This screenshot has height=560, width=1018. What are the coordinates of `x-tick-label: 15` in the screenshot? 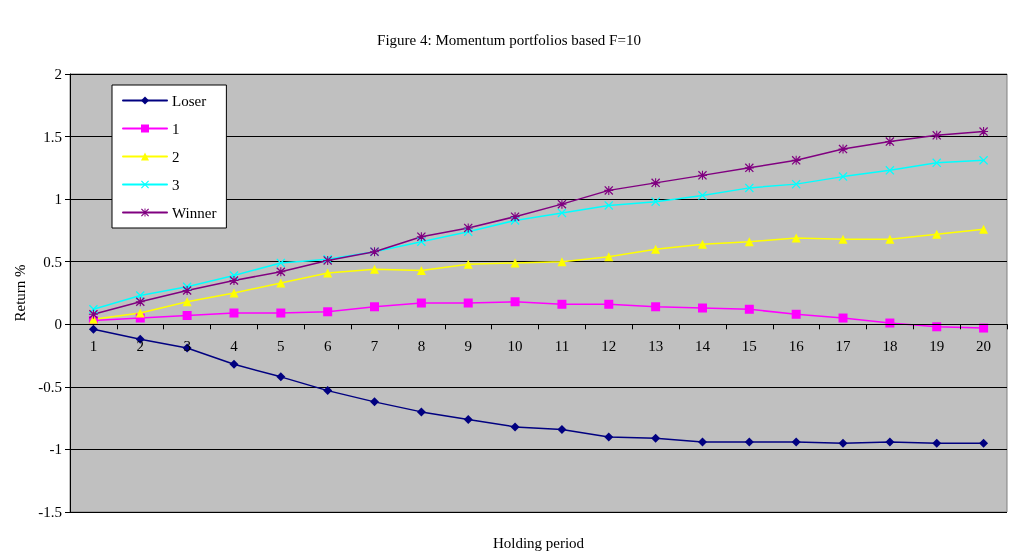 It's located at (749, 345).